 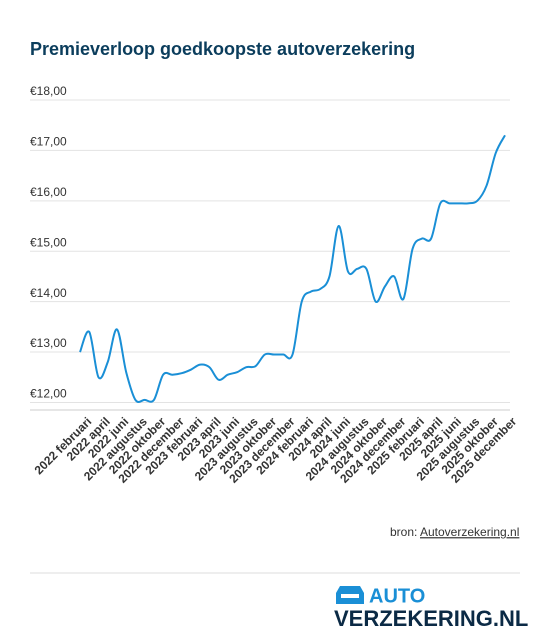 I want to click on y-tick-label: €16,00, so click(x=48, y=192).